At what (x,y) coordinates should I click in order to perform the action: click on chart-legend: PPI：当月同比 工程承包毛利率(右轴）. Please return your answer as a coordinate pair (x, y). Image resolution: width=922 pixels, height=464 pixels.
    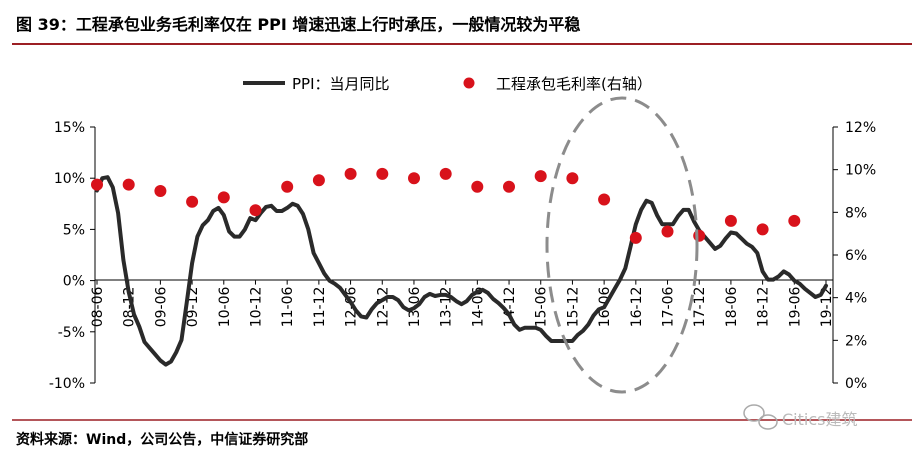
    Looking at the image, I should click on (447, 84).